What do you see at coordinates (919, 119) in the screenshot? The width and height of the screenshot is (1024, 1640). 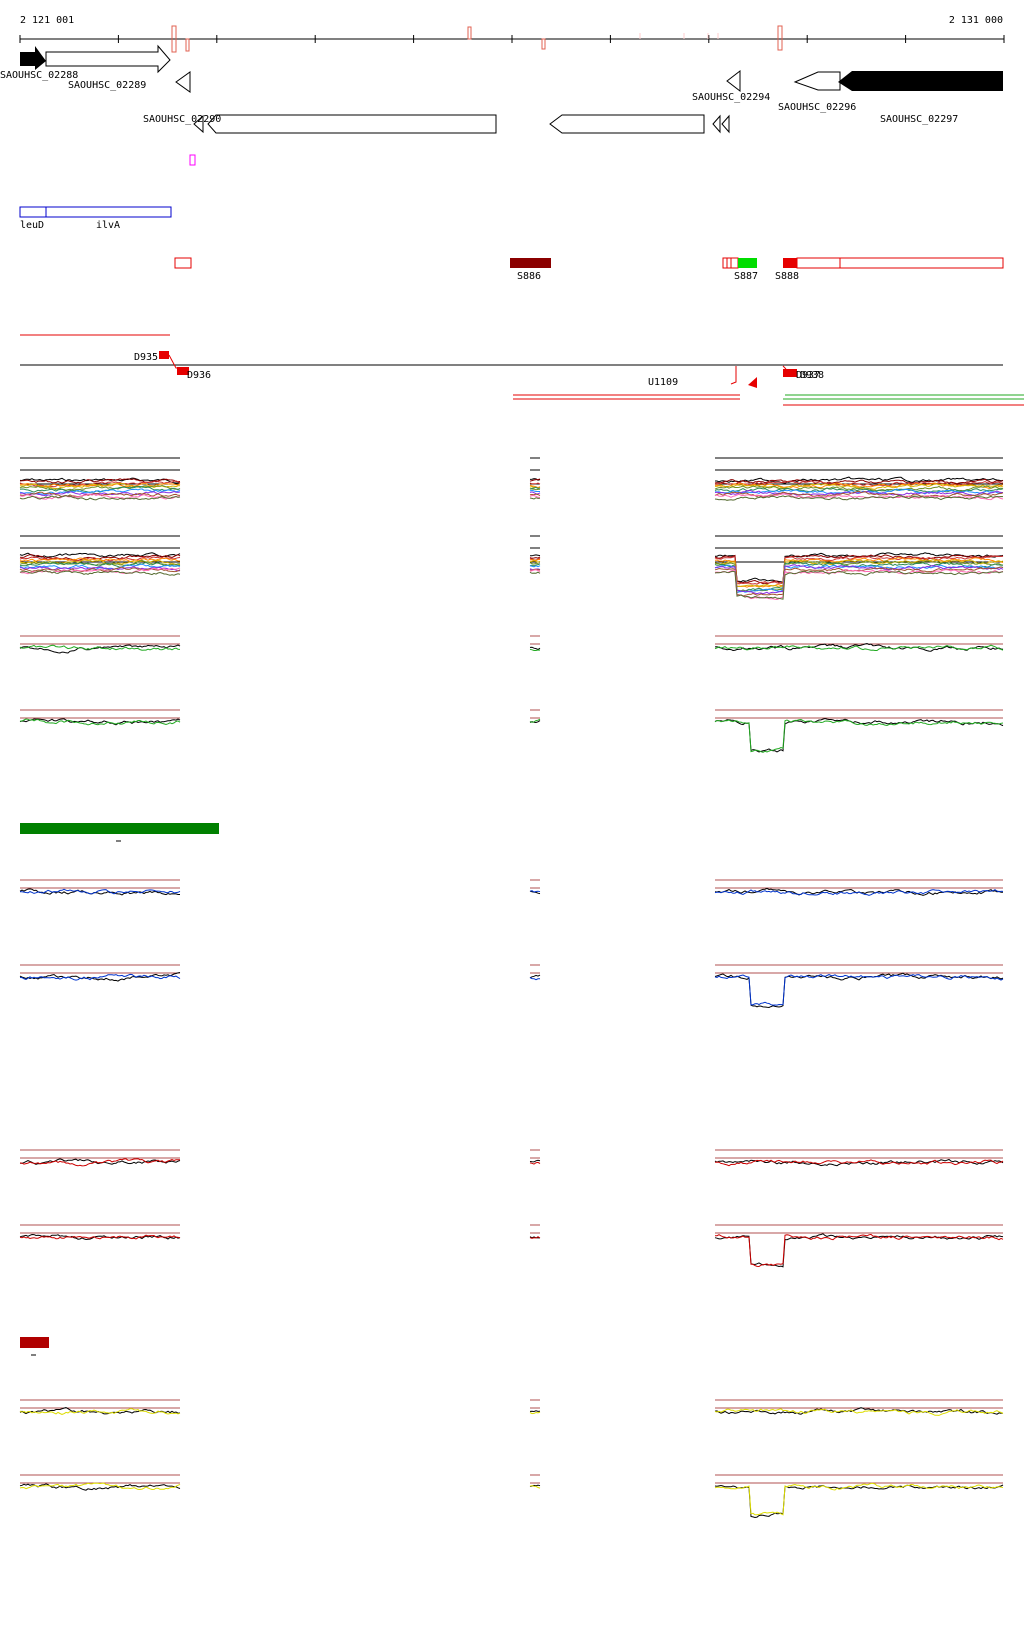 I see `gene-label: SAOUHSC_02297` at bounding box center [919, 119].